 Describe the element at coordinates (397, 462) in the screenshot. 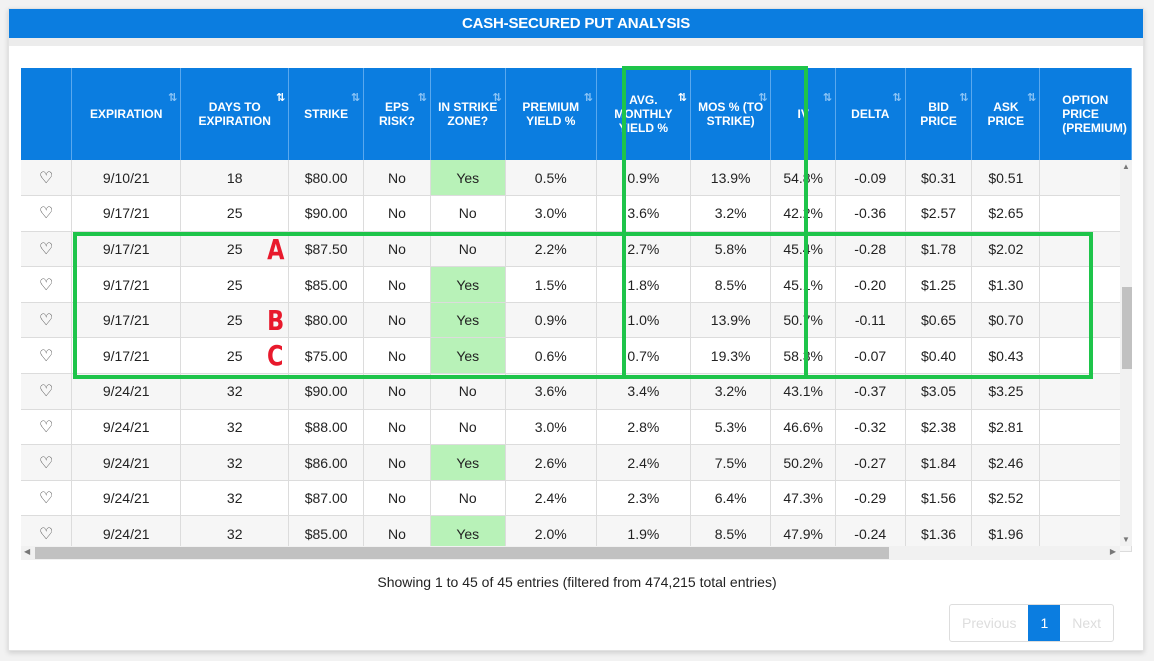

I see `cell-eps-risk: No` at that location.